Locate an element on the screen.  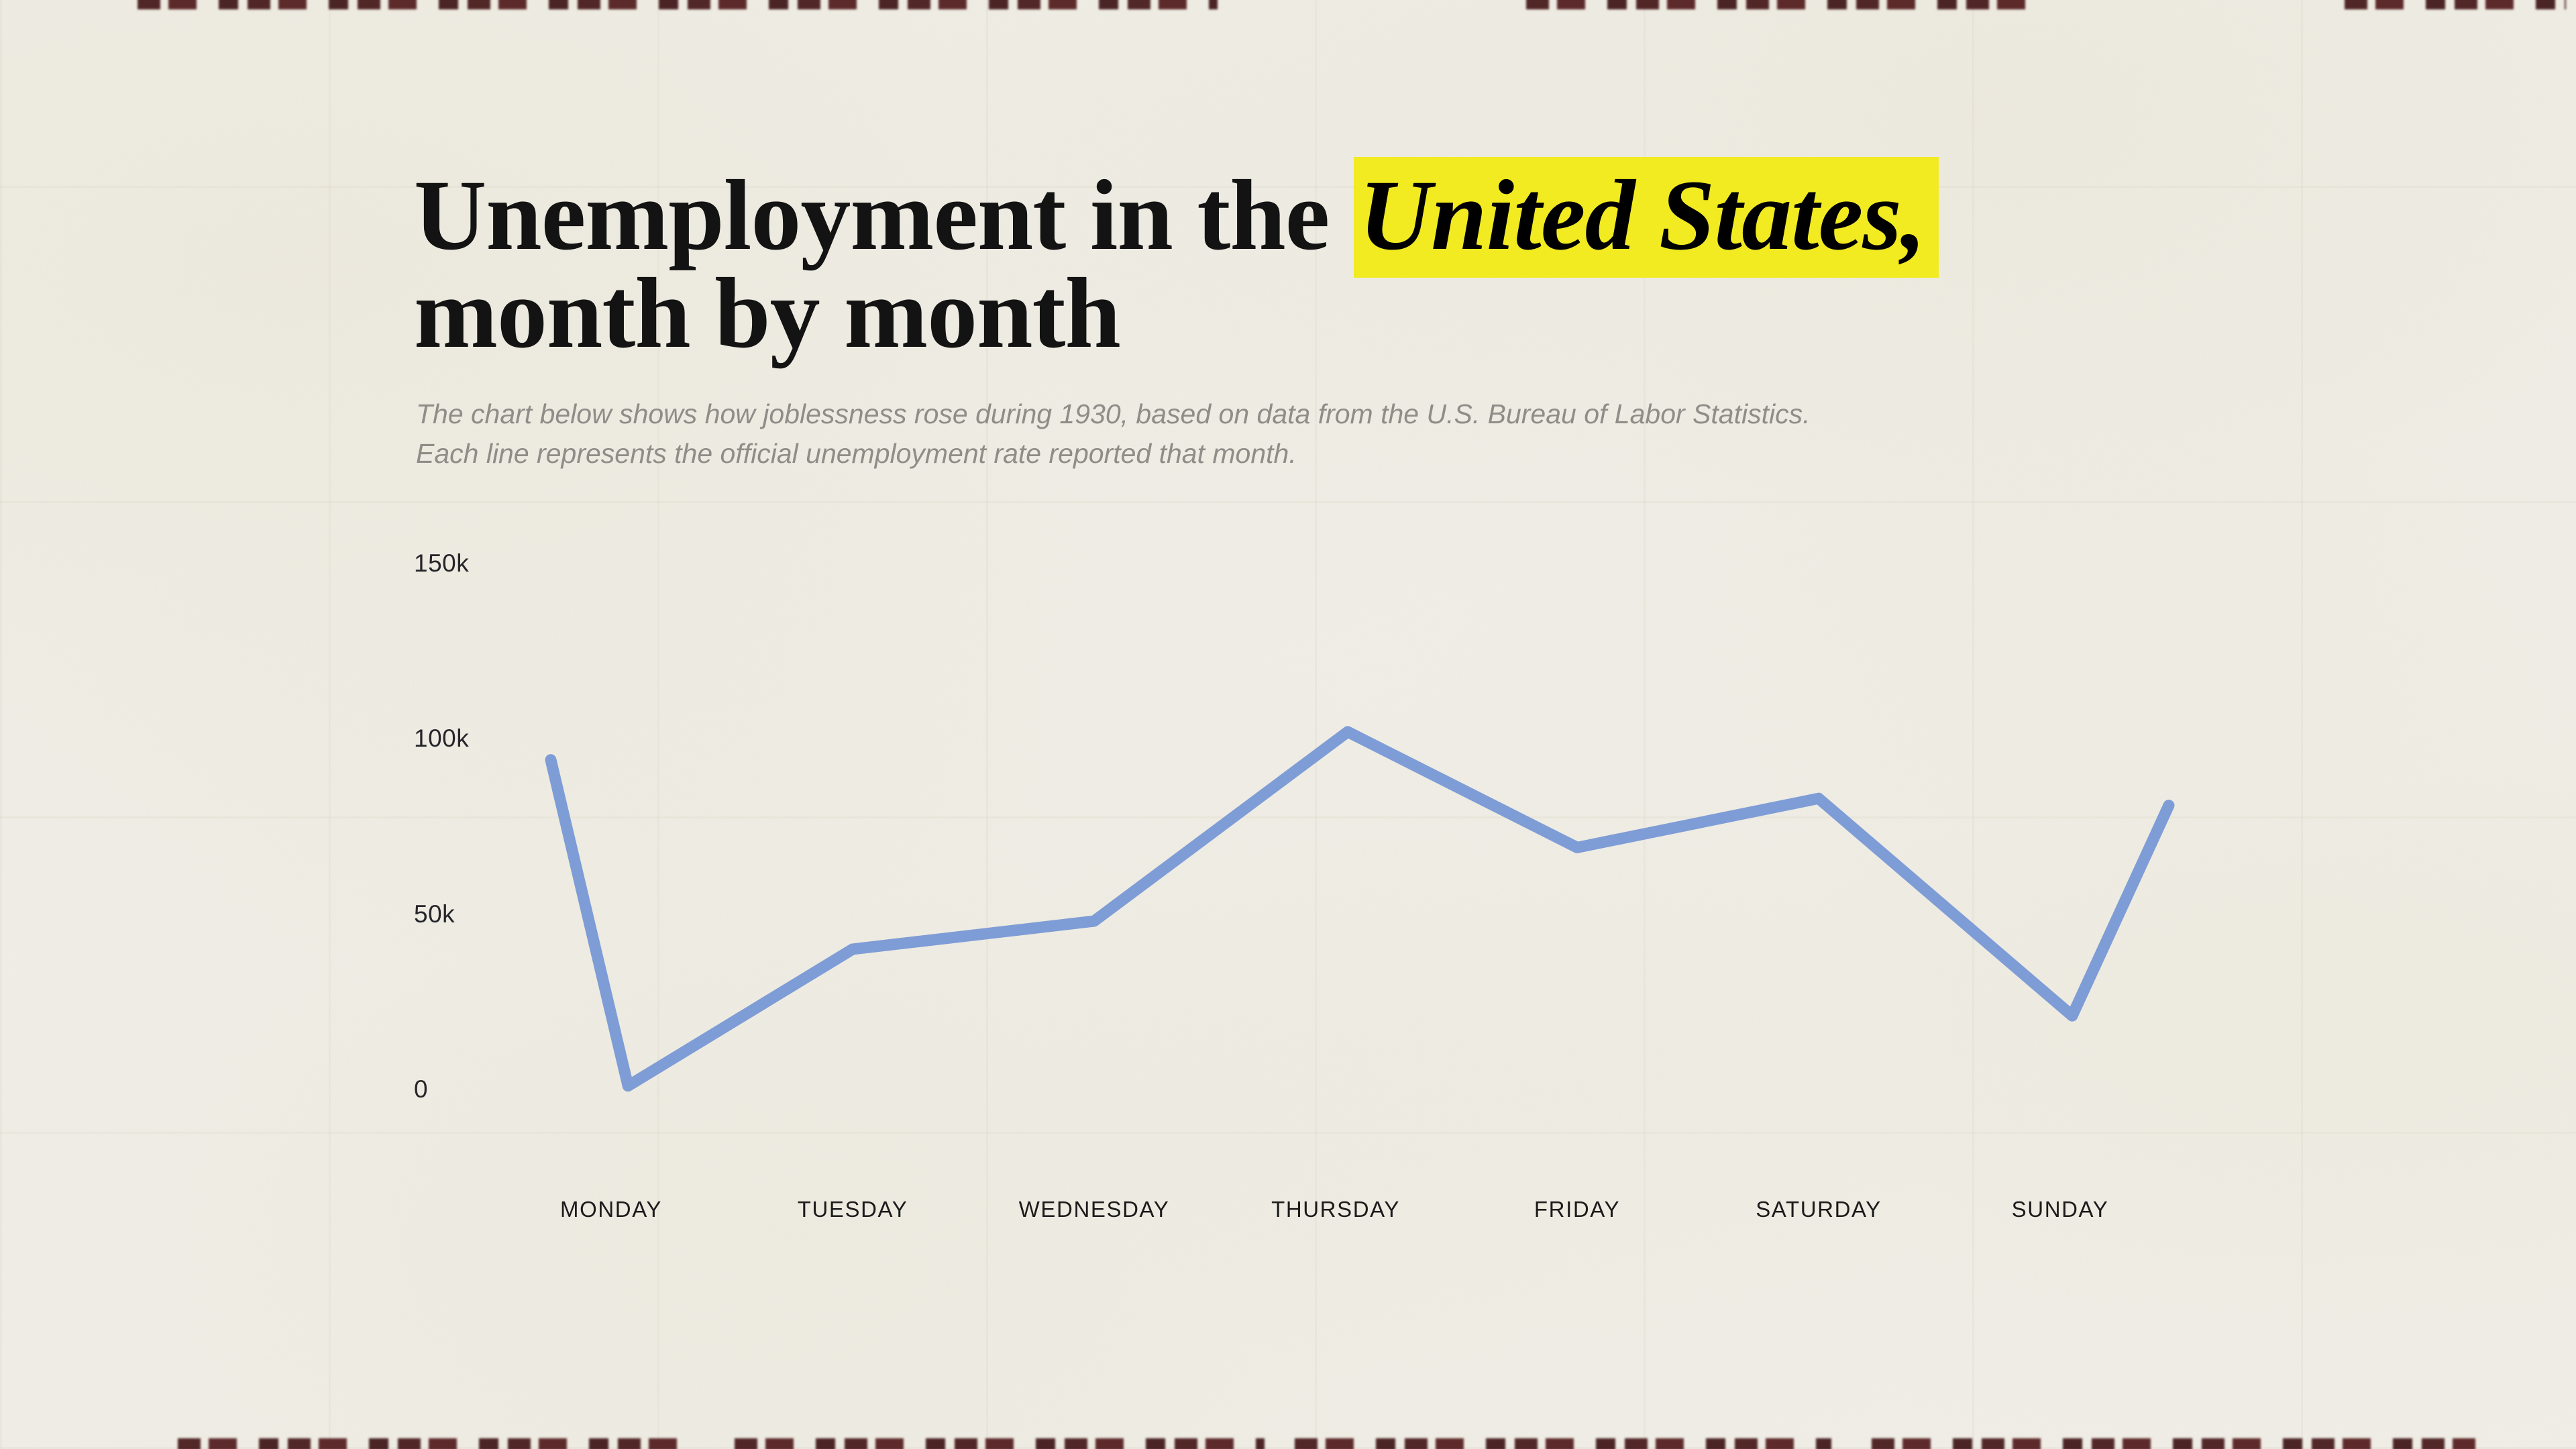
title-text-prefix: Unemployment in the is located at coordinates (884, 215).